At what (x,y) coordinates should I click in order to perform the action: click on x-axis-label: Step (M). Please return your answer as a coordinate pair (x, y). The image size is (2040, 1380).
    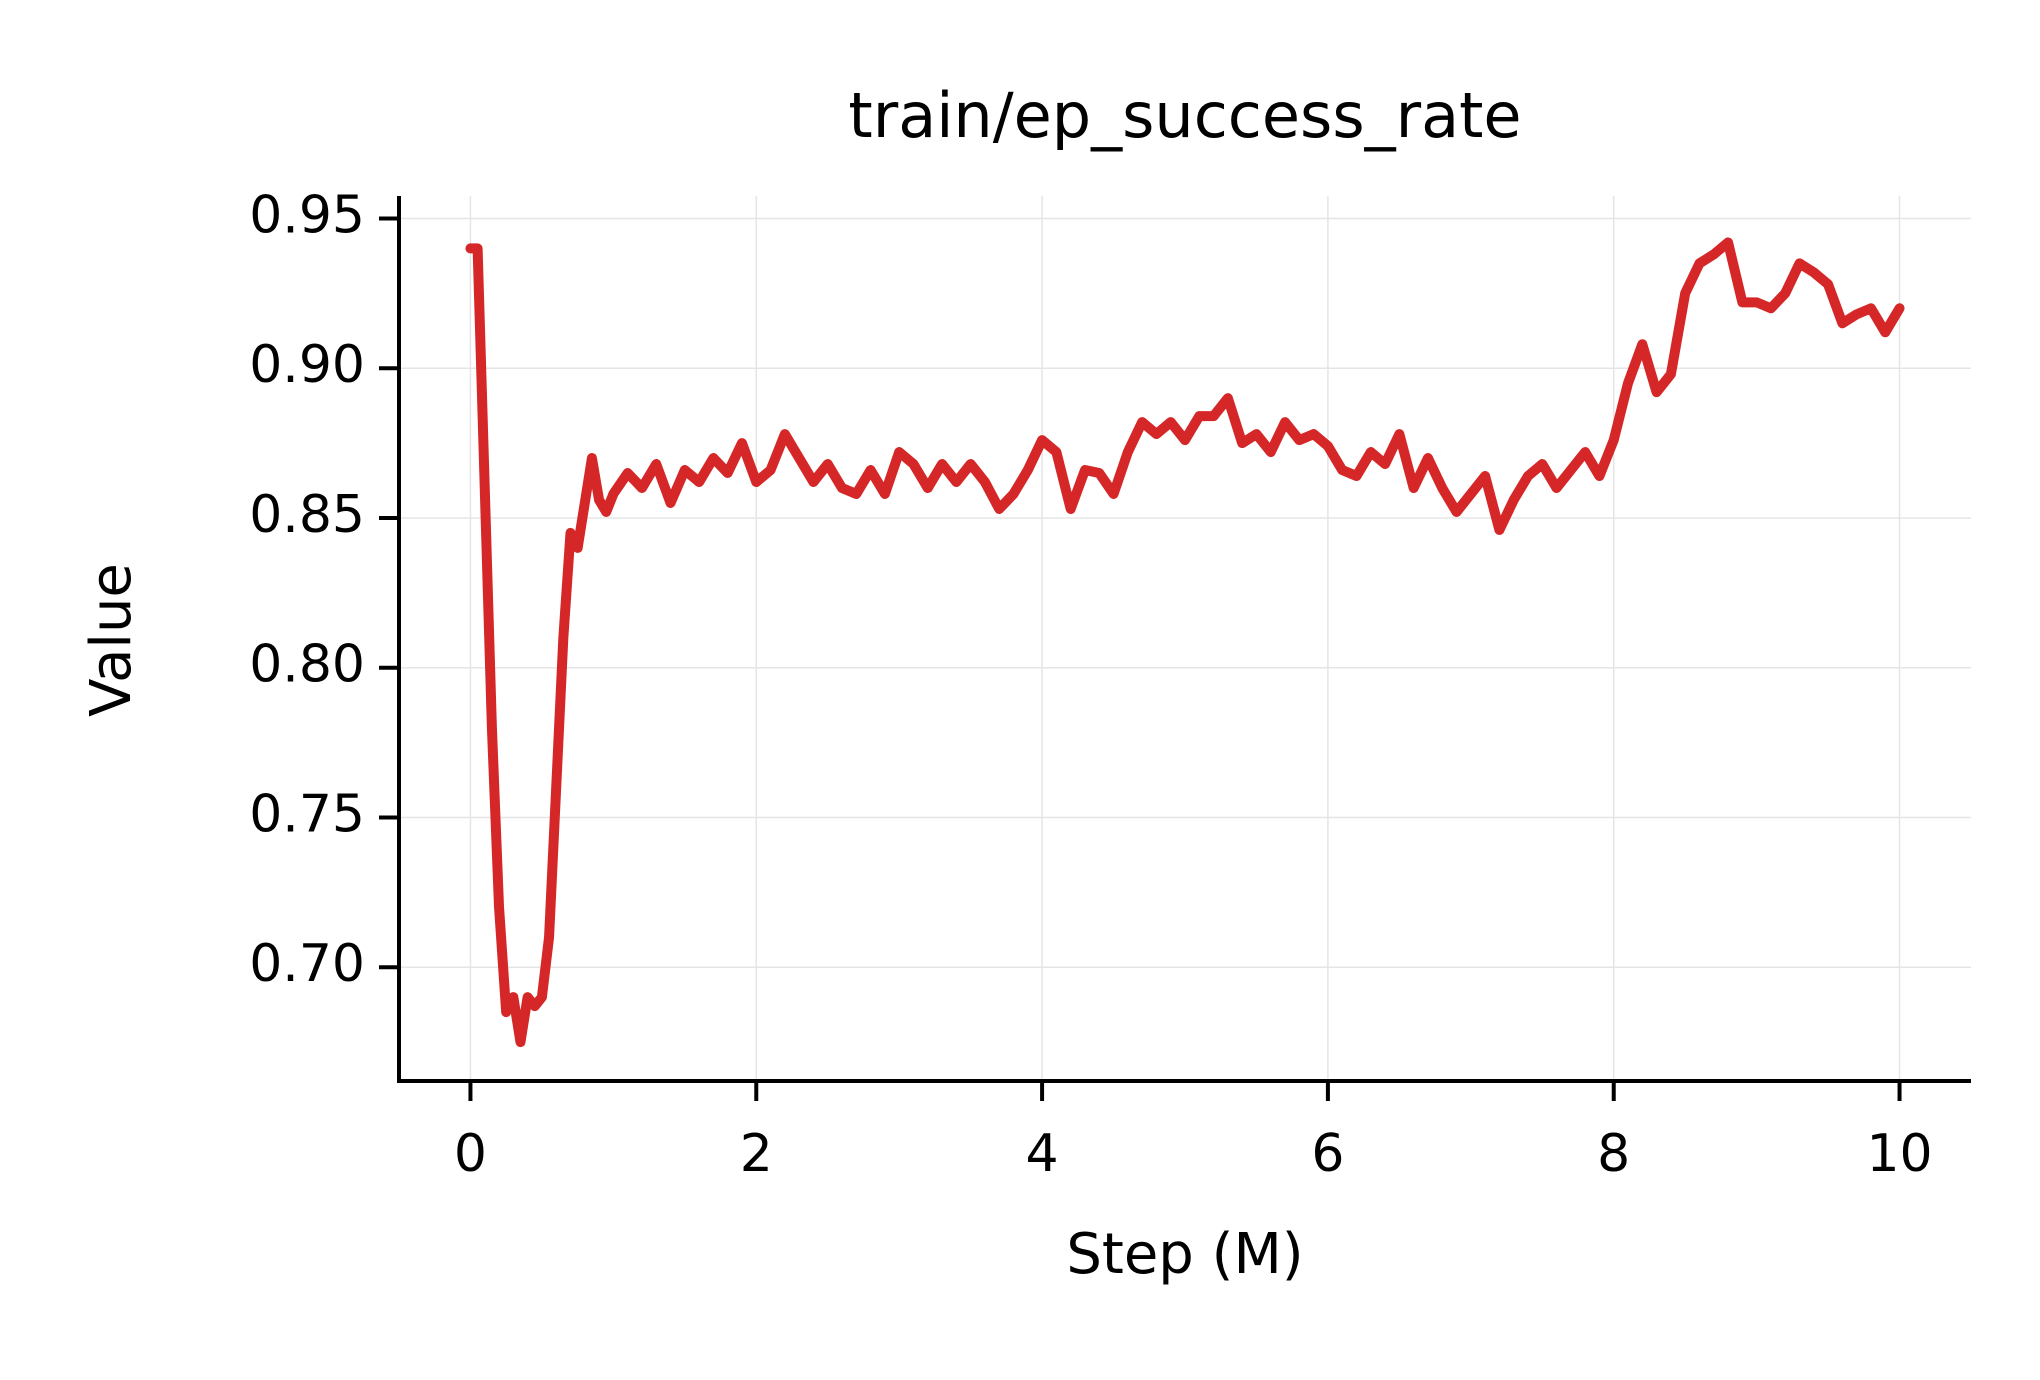
    Looking at the image, I should click on (1184, 1254).